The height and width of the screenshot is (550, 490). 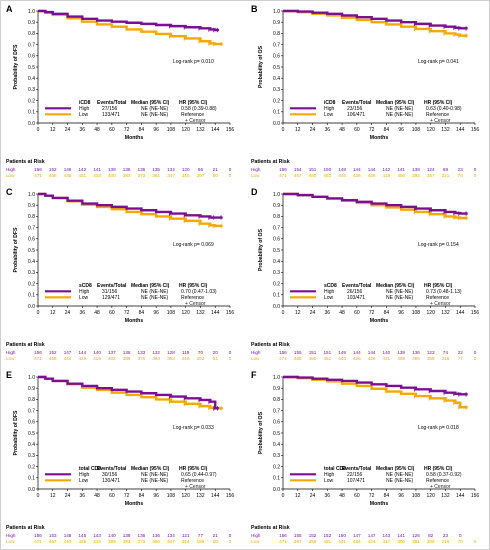 I want to click on risk-count-high: 152, so click(x=53, y=169).